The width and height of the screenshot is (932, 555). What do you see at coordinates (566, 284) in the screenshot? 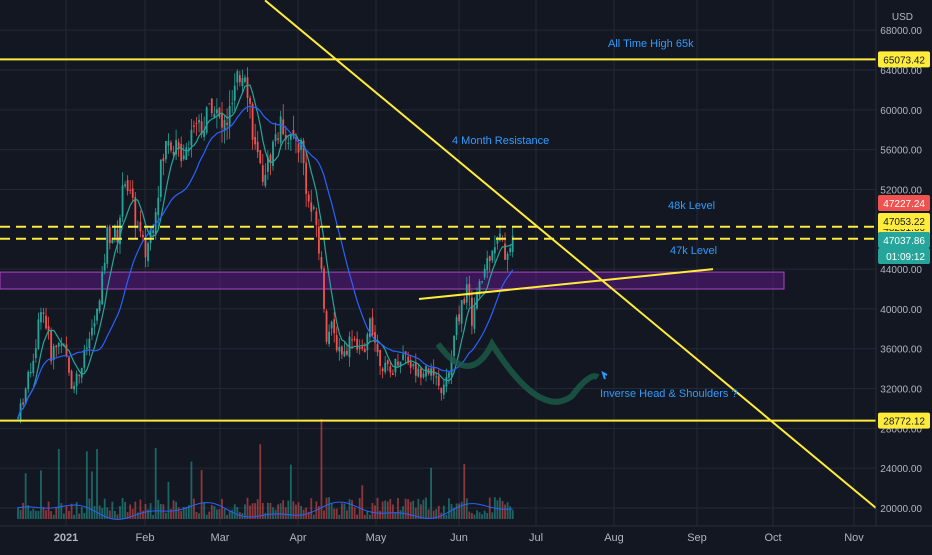
I see `neckline-trendline` at bounding box center [566, 284].